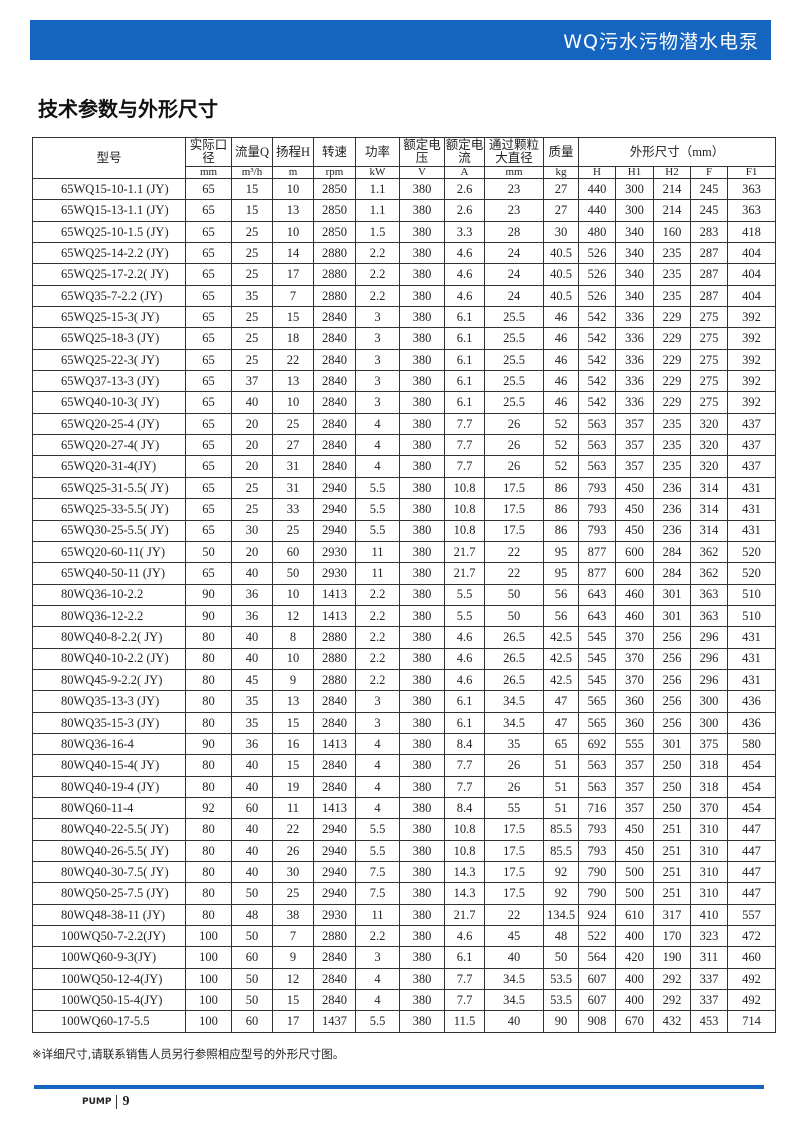  What do you see at coordinates (293, 152) in the screenshot?
I see `header-col: 扬程H` at bounding box center [293, 152].